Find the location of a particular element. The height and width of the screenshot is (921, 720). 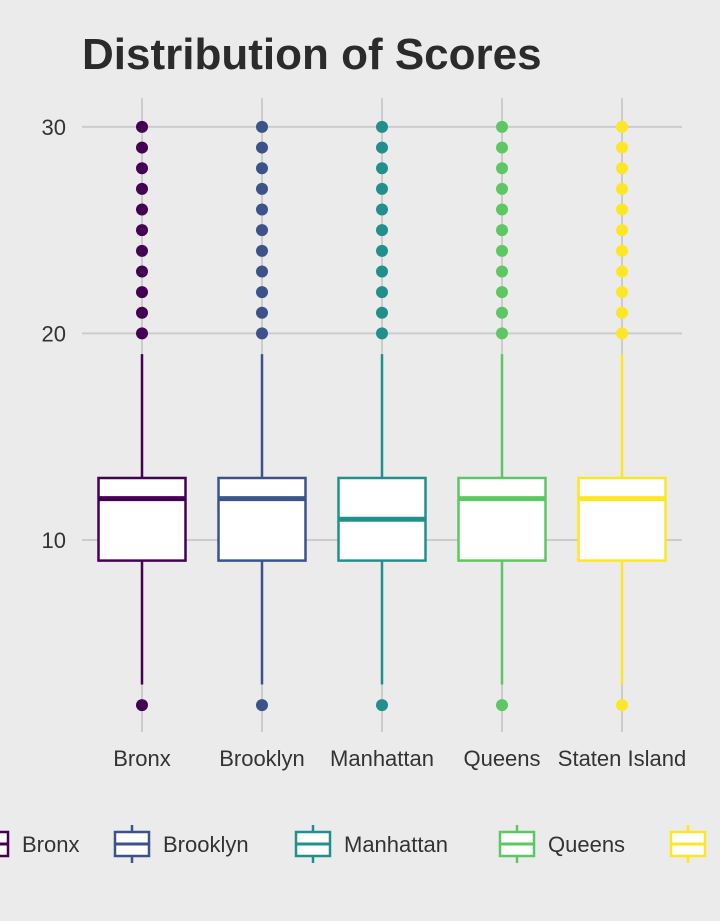

y-tick-label: 20 is located at coordinates (54, 333).